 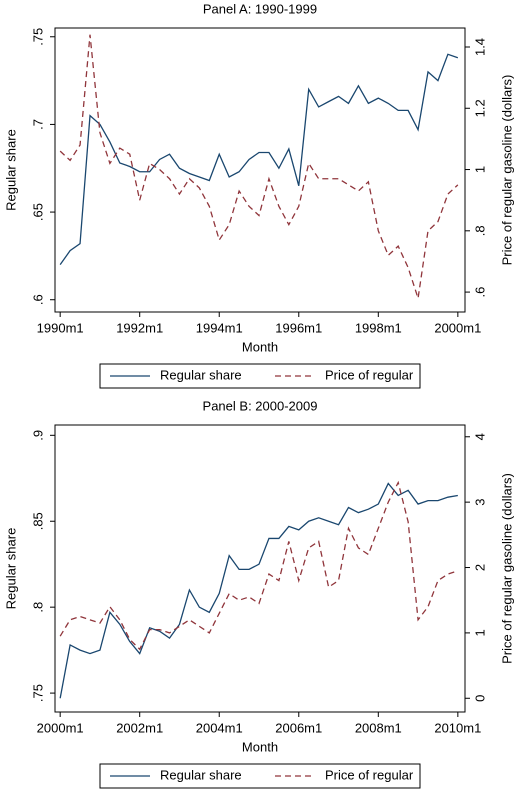 What do you see at coordinates (479, 502) in the screenshot?
I see `y2-tick-label: 3` at bounding box center [479, 502].